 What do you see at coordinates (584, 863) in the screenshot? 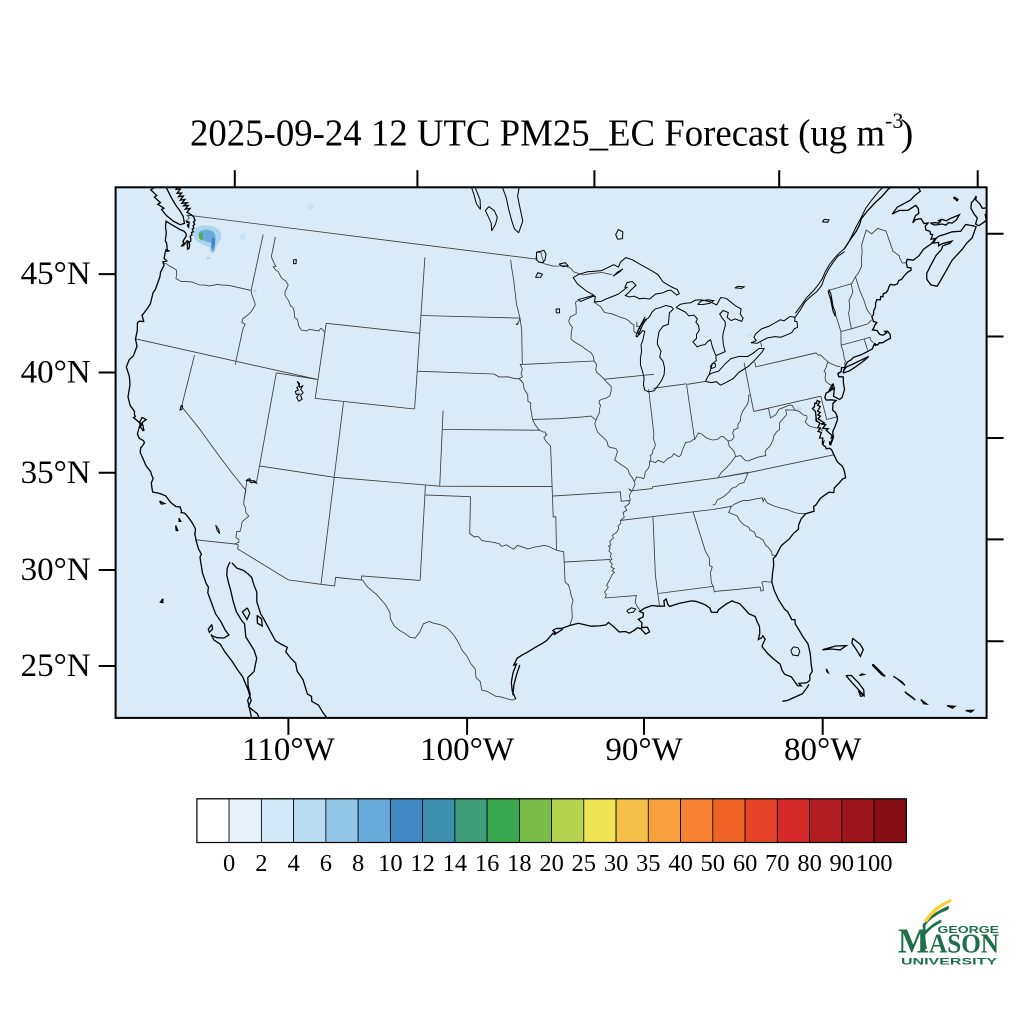
I see `svg-text: 25` at bounding box center [584, 863].